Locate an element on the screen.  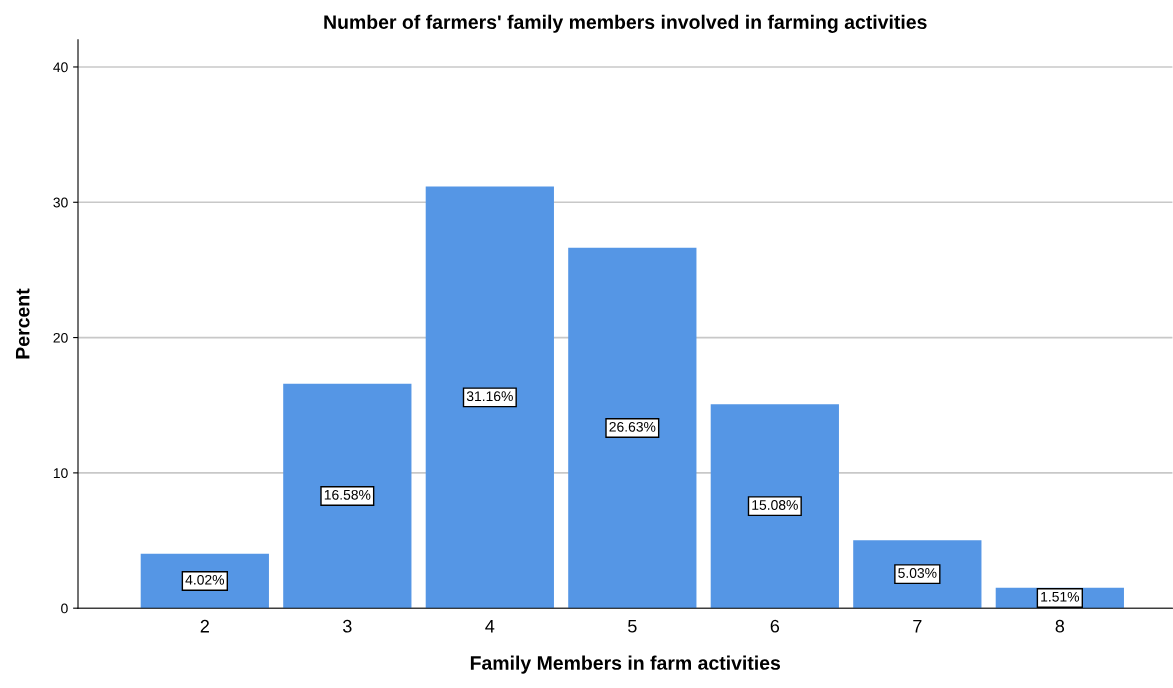
data-label: 1.51% is located at coordinates (1060, 596).